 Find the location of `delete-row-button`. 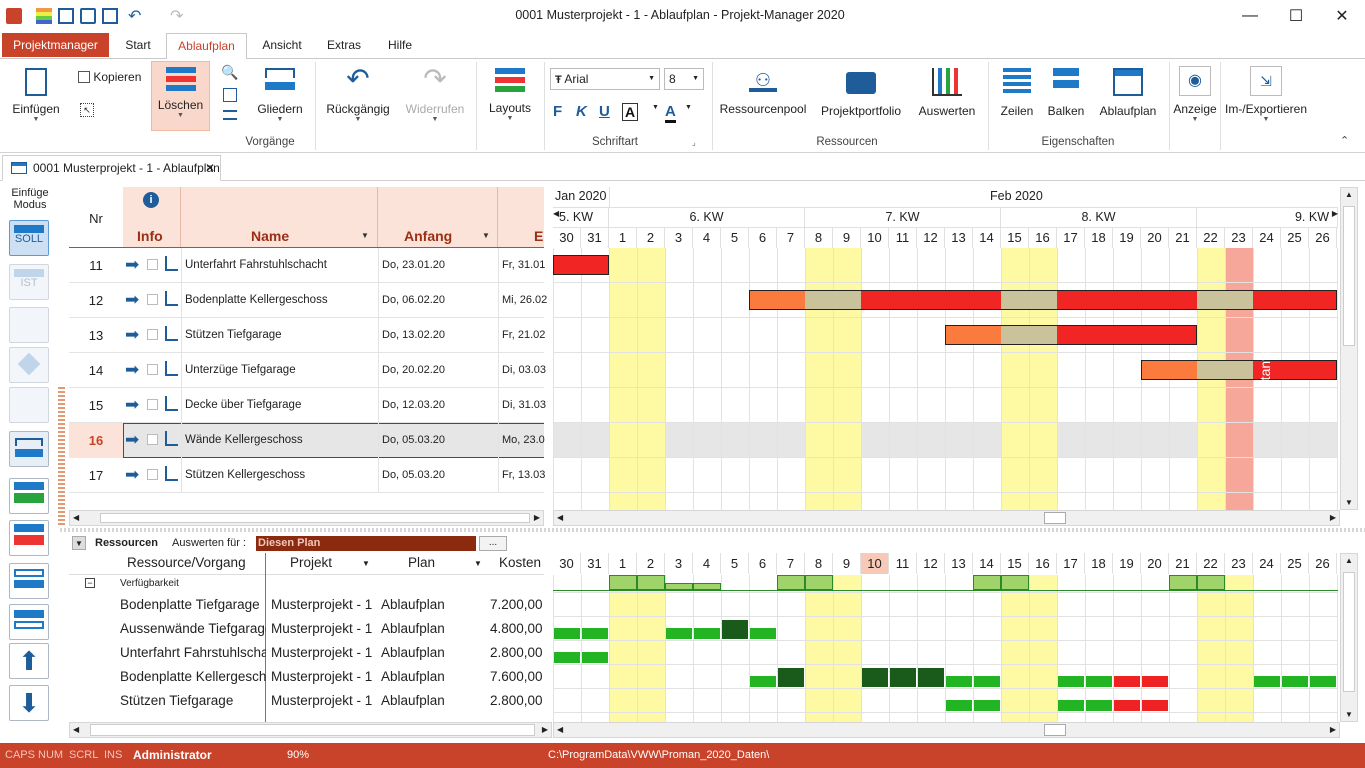

delete-row-button is located at coordinates (29, 538).